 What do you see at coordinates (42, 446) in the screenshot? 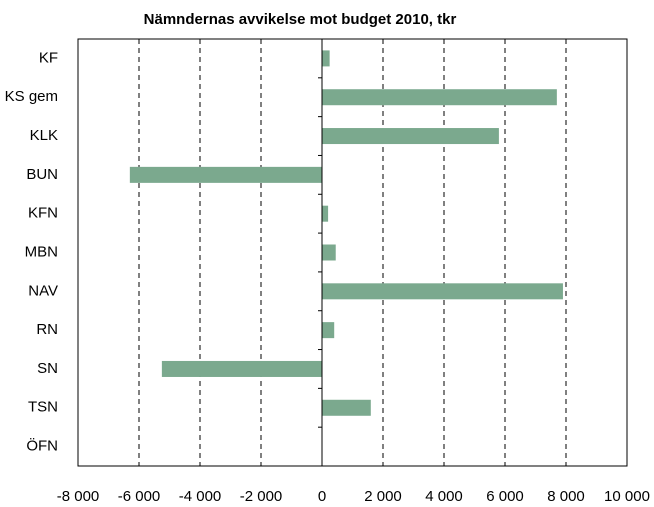
I see `y-tick-label: ÖFN` at bounding box center [42, 446].